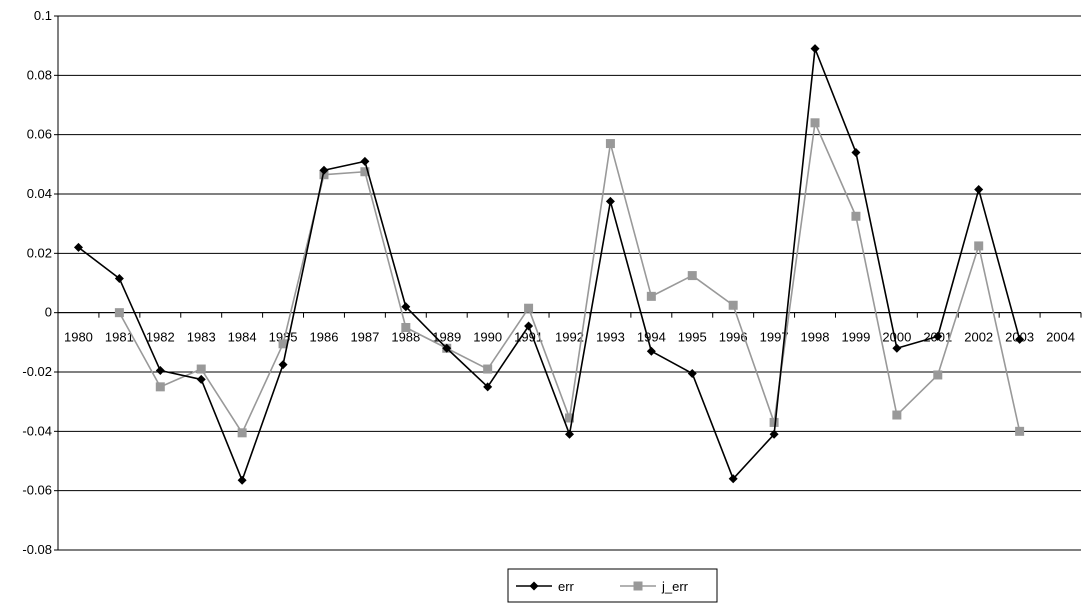  Describe the element at coordinates (978, 337) in the screenshot. I see `x-tick-label: 2002` at that location.